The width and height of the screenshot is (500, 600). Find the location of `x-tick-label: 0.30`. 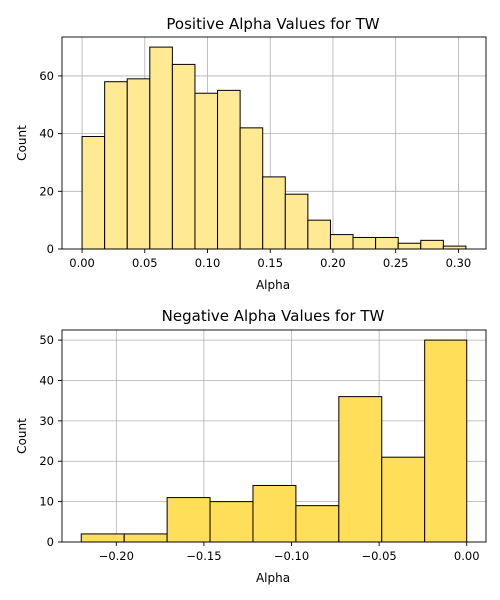

x-tick-label: 0.30 is located at coordinates (459, 263).